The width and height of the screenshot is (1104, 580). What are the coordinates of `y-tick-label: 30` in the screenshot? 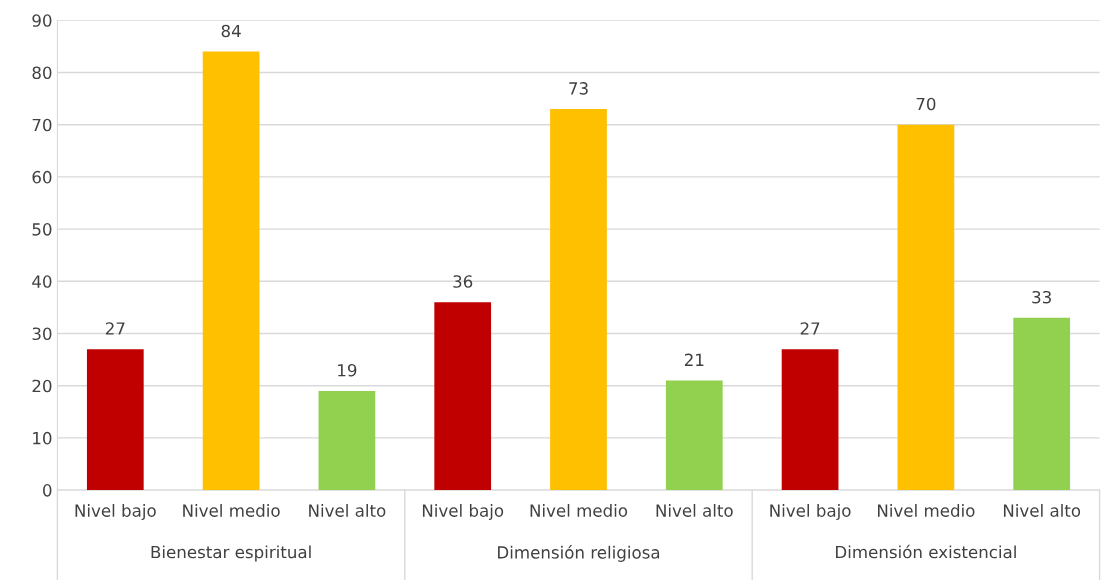 It's located at (42, 334).